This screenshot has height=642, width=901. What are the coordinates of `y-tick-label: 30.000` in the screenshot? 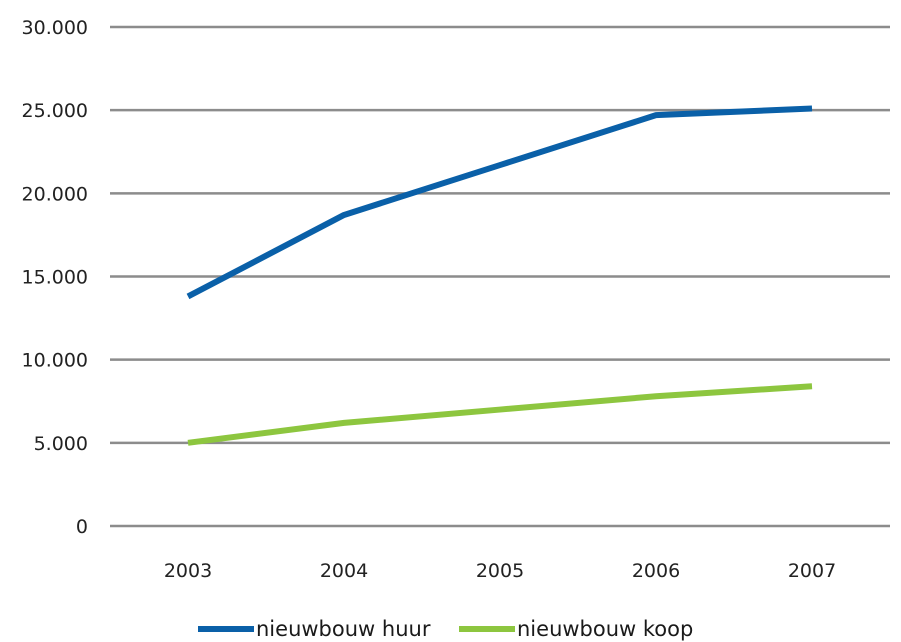 It's located at (55, 28).